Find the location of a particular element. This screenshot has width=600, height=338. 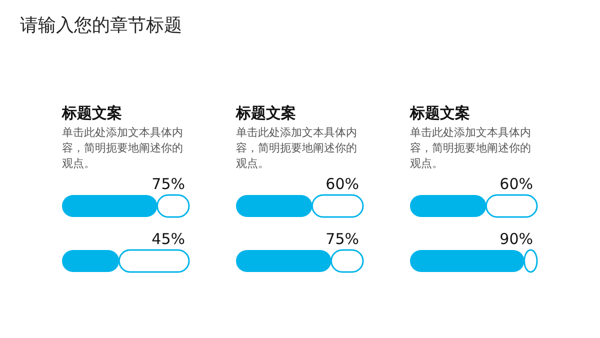

text: 请输入您的章节标题 is located at coordinates (101, 25).